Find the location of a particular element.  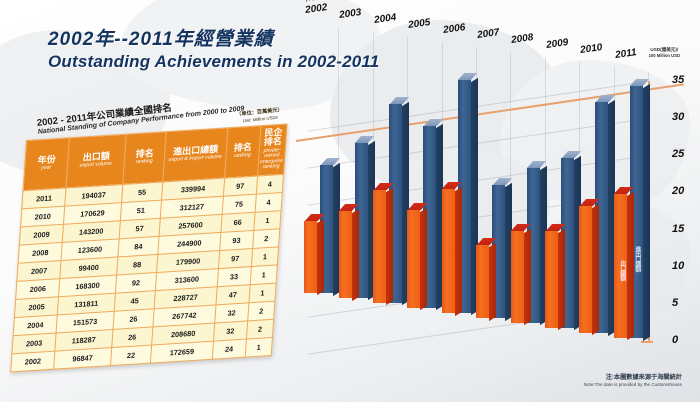

y-unit-en: 100 Million USD is located at coordinates (664, 55).